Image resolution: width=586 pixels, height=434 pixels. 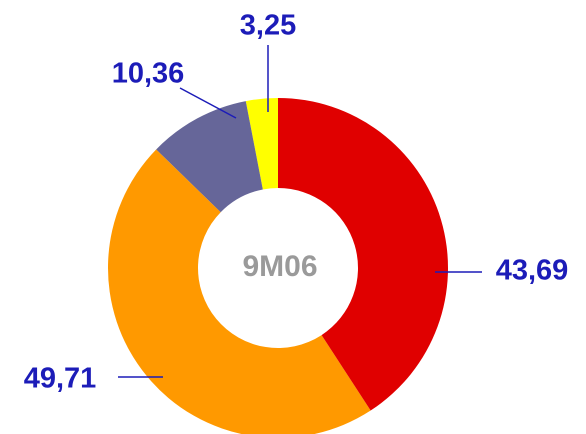 What do you see at coordinates (532, 271) in the screenshot?
I see `data-label: 43,69` at bounding box center [532, 271].